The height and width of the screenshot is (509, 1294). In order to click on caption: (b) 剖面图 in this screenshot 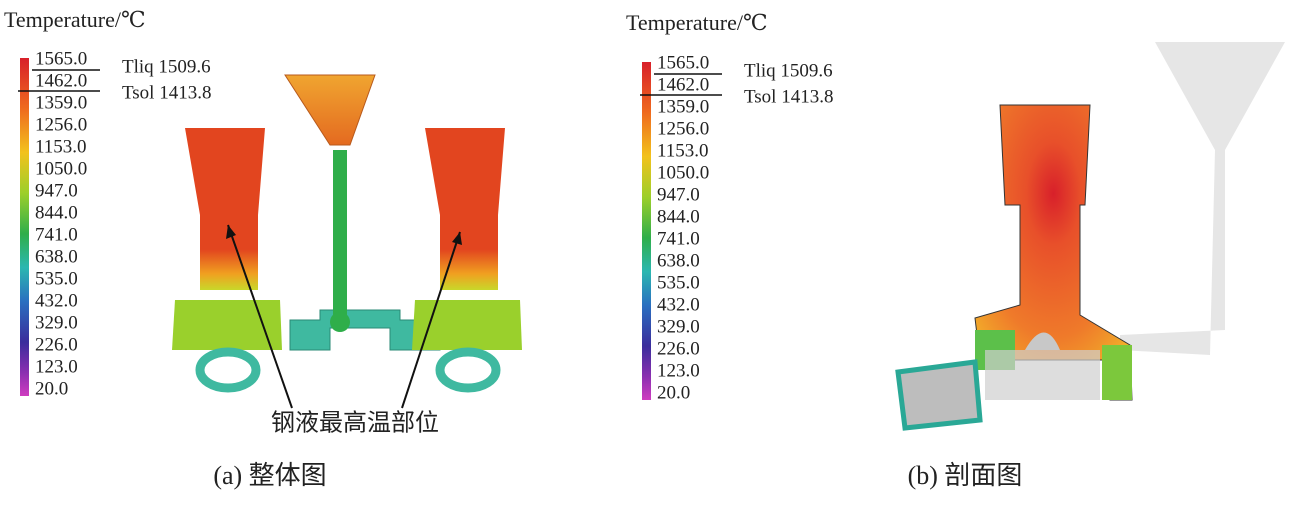, I will do `click(965, 475)`.